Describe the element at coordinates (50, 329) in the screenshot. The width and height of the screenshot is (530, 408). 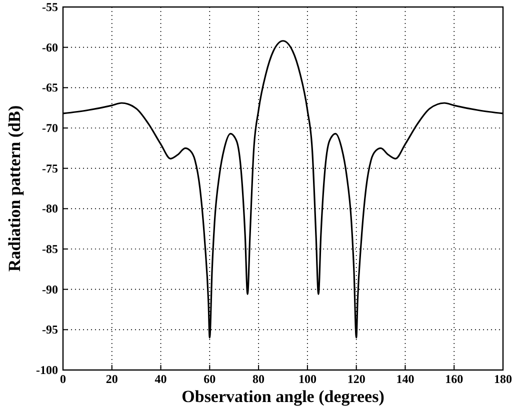
I see `y-tick-label: -95` at that location.